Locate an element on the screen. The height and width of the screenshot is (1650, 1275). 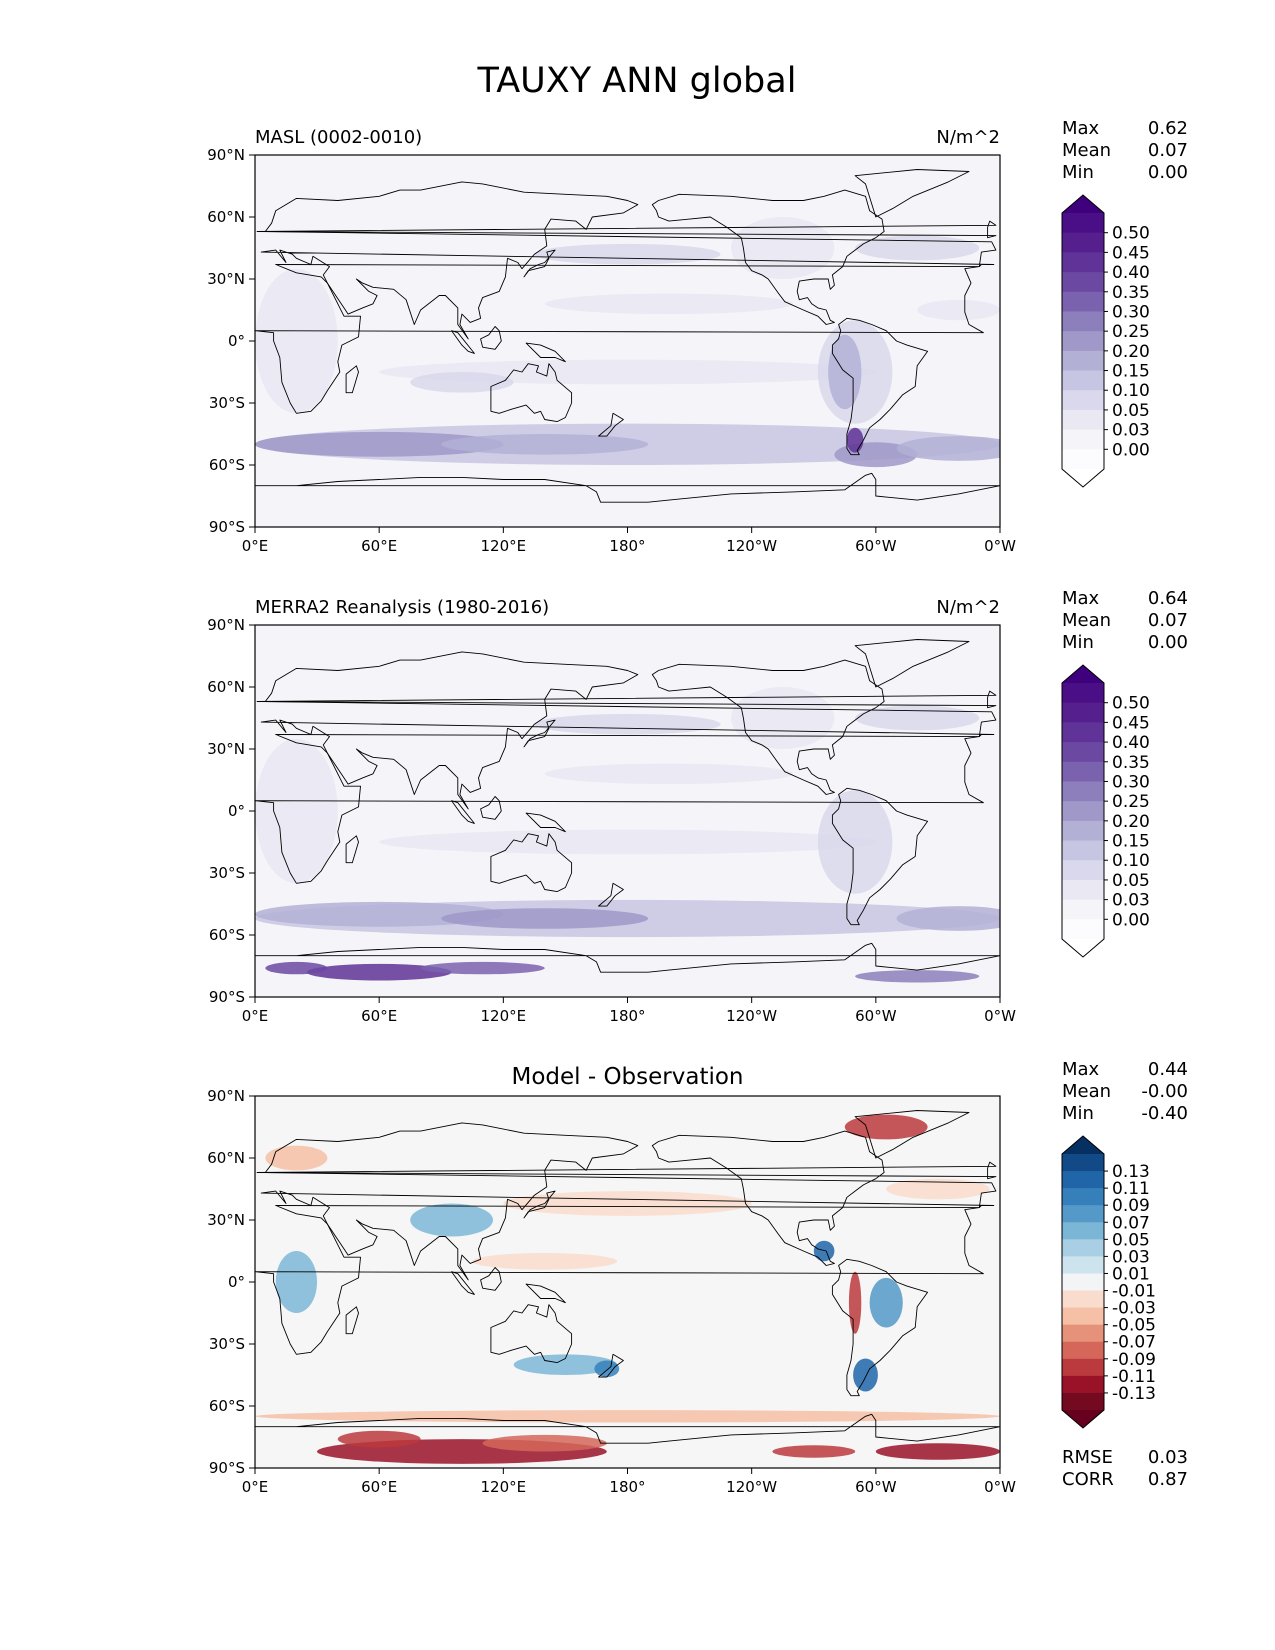
y-tick-label: 30°S is located at coordinates (227, 403).